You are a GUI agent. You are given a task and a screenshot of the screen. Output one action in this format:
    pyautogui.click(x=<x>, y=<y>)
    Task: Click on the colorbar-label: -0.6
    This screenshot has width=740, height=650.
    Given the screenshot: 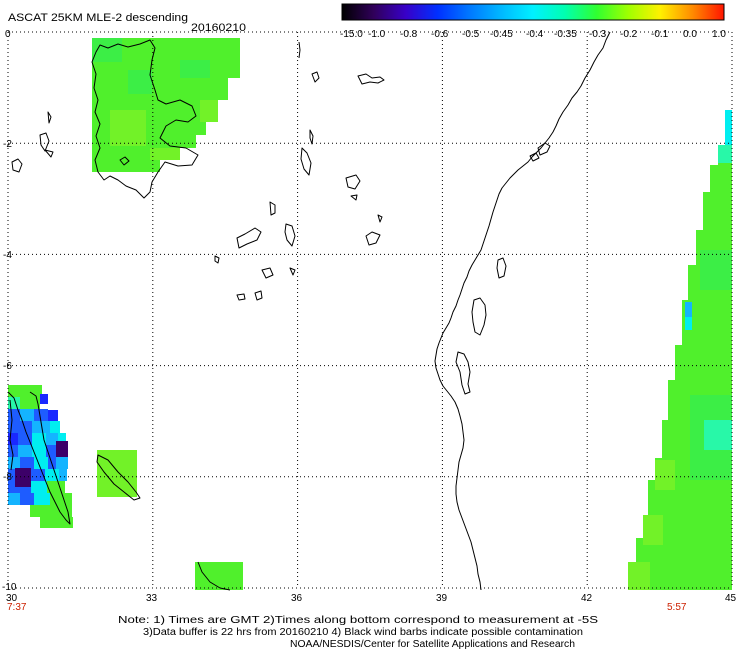 What is the action you would take?
    pyautogui.click(x=440, y=34)
    